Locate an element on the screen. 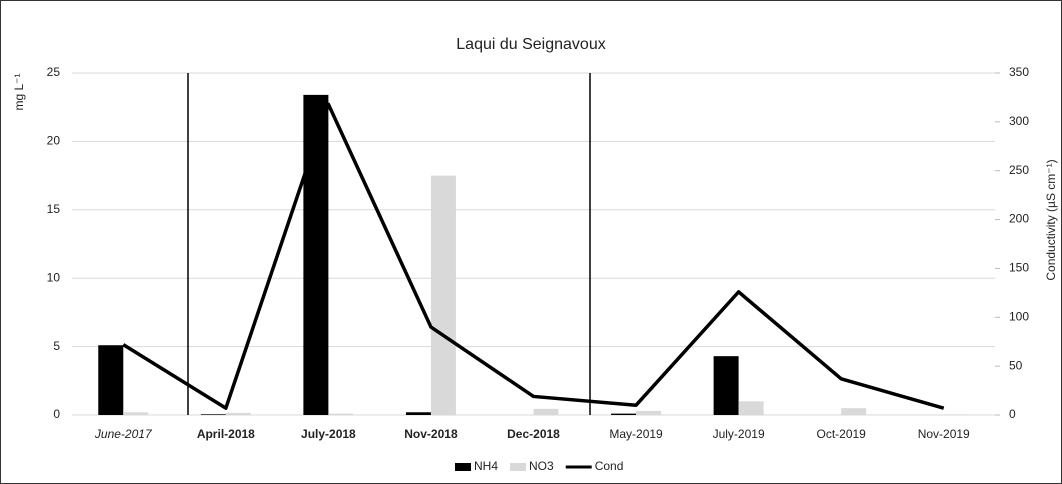 This screenshot has width=1062, height=484. x-tick-label: July-2018 is located at coordinates (328, 434).